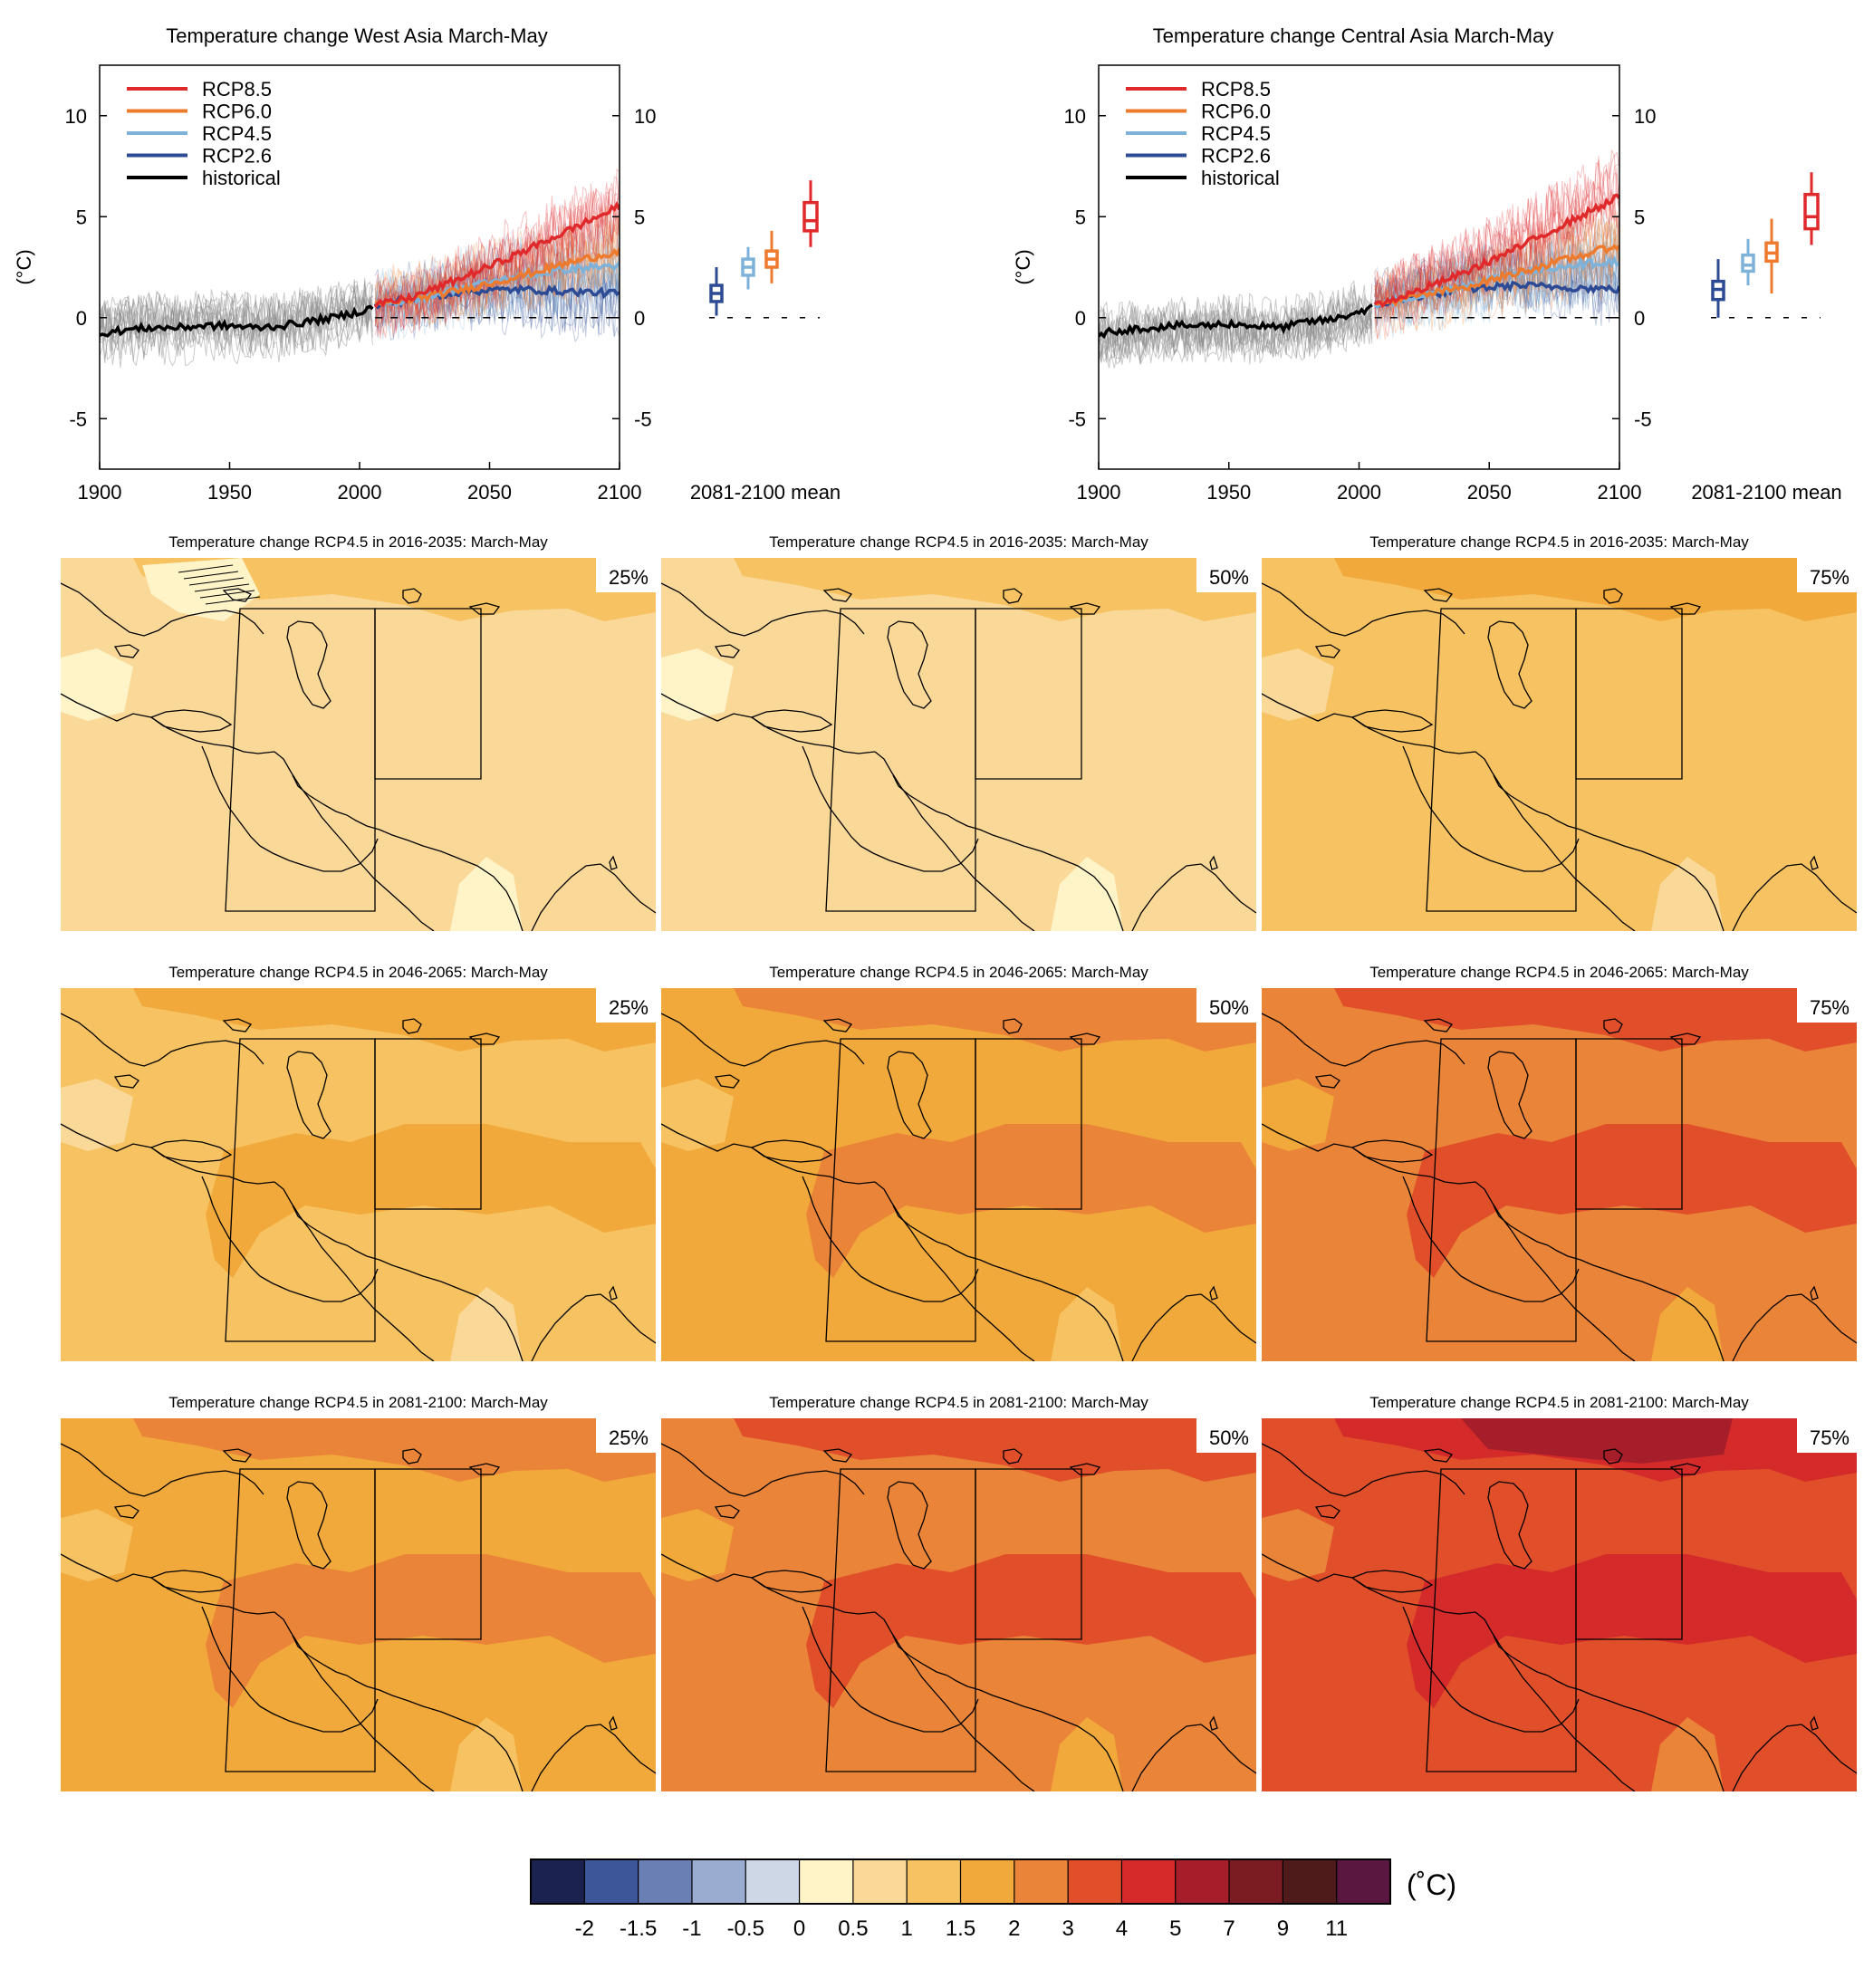  What do you see at coordinates (241, 178) in the screenshot?
I see `legend-label: historical` at bounding box center [241, 178].